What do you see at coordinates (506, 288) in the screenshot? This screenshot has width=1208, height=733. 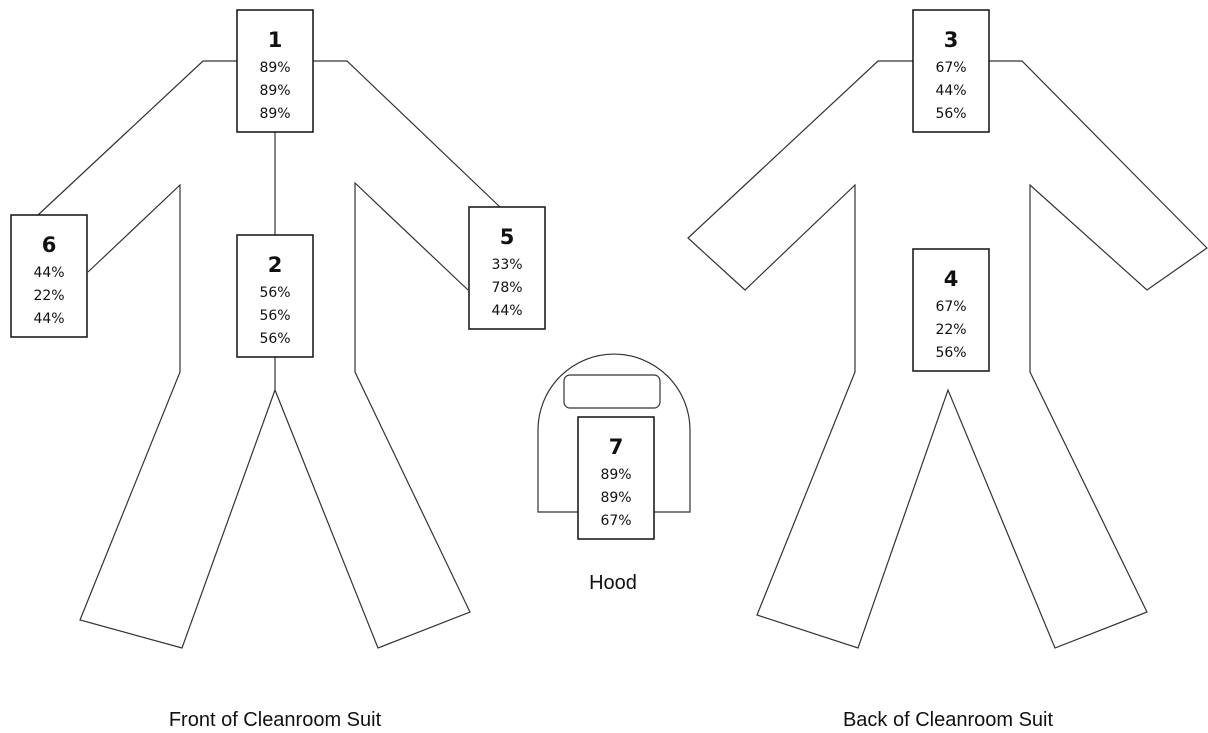 I see `zone-percent: 78%` at bounding box center [506, 288].